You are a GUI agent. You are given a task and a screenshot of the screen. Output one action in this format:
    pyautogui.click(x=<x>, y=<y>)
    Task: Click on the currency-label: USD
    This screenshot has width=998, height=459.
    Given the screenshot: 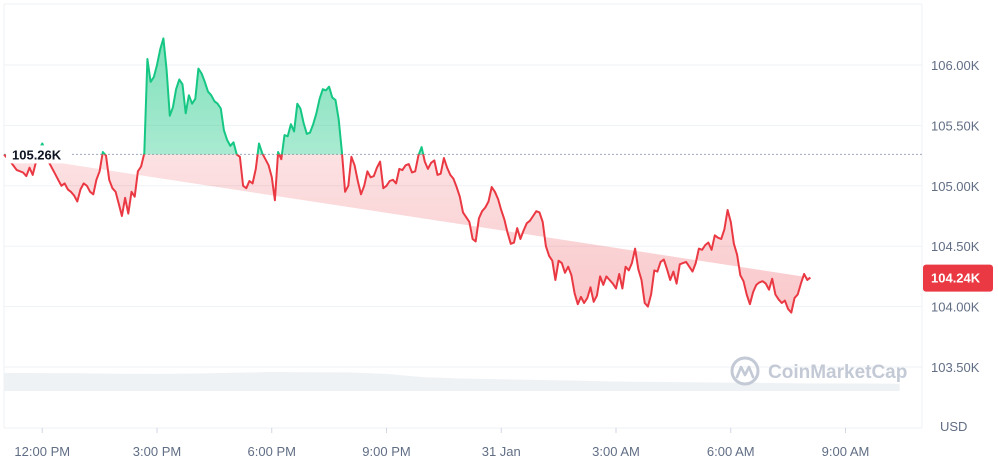 What is the action you would take?
    pyautogui.click(x=953, y=426)
    